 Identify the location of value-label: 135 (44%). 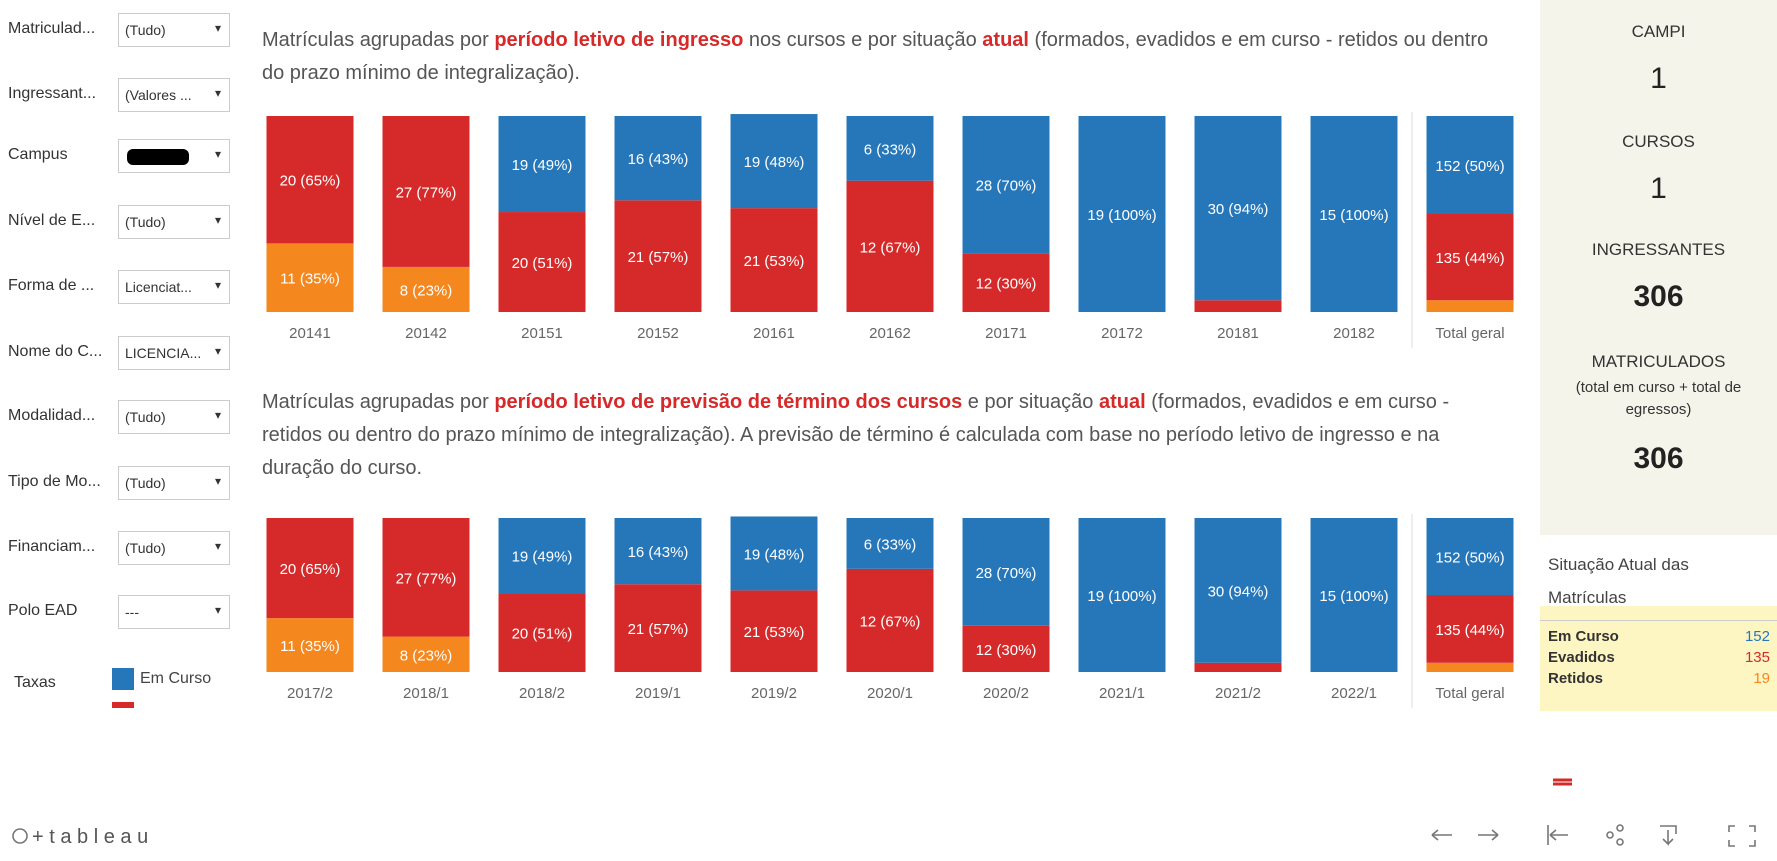
(1469, 258).